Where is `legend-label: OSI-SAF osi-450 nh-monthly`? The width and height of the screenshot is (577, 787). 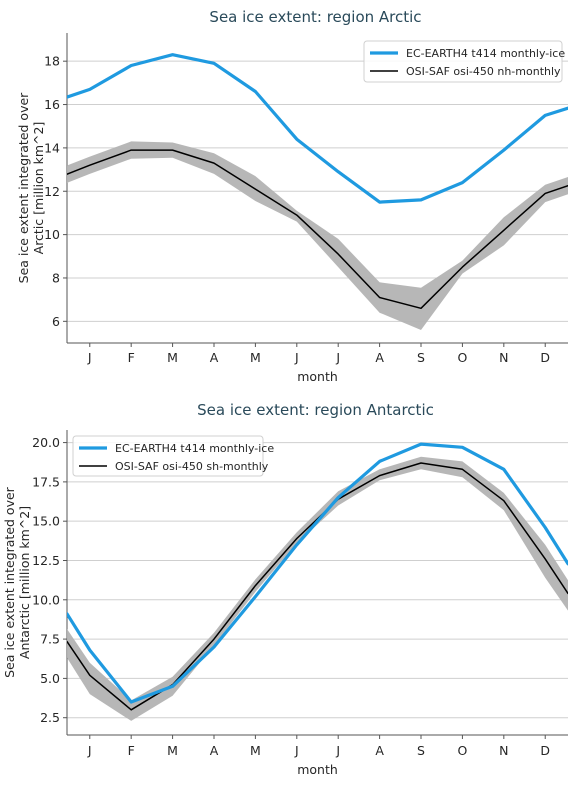
legend-label: OSI-SAF osi-450 nh-monthly is located at coordinates (483, 71).